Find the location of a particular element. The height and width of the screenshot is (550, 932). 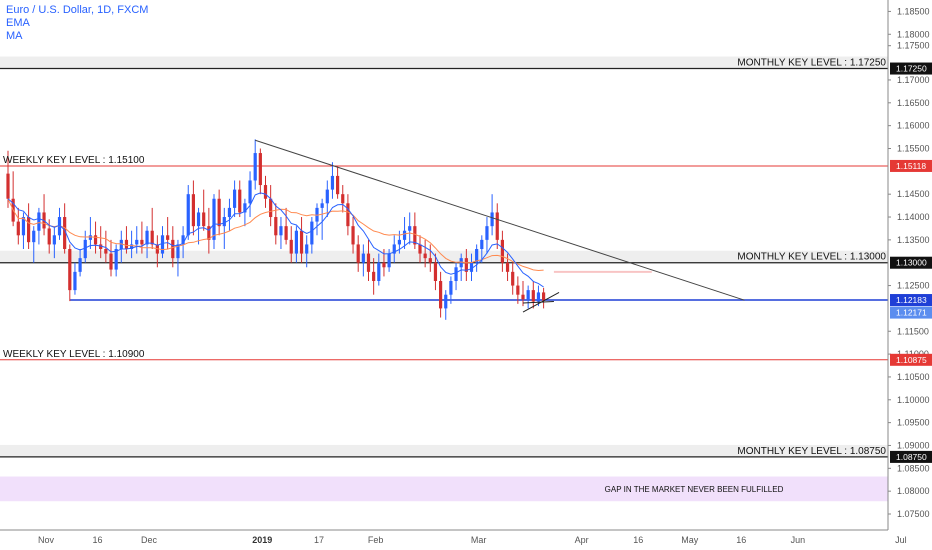

chart-legend: Euro / U.S. Dollar, 1D, FXCM EMA MA is located at coordinates (77, 23).